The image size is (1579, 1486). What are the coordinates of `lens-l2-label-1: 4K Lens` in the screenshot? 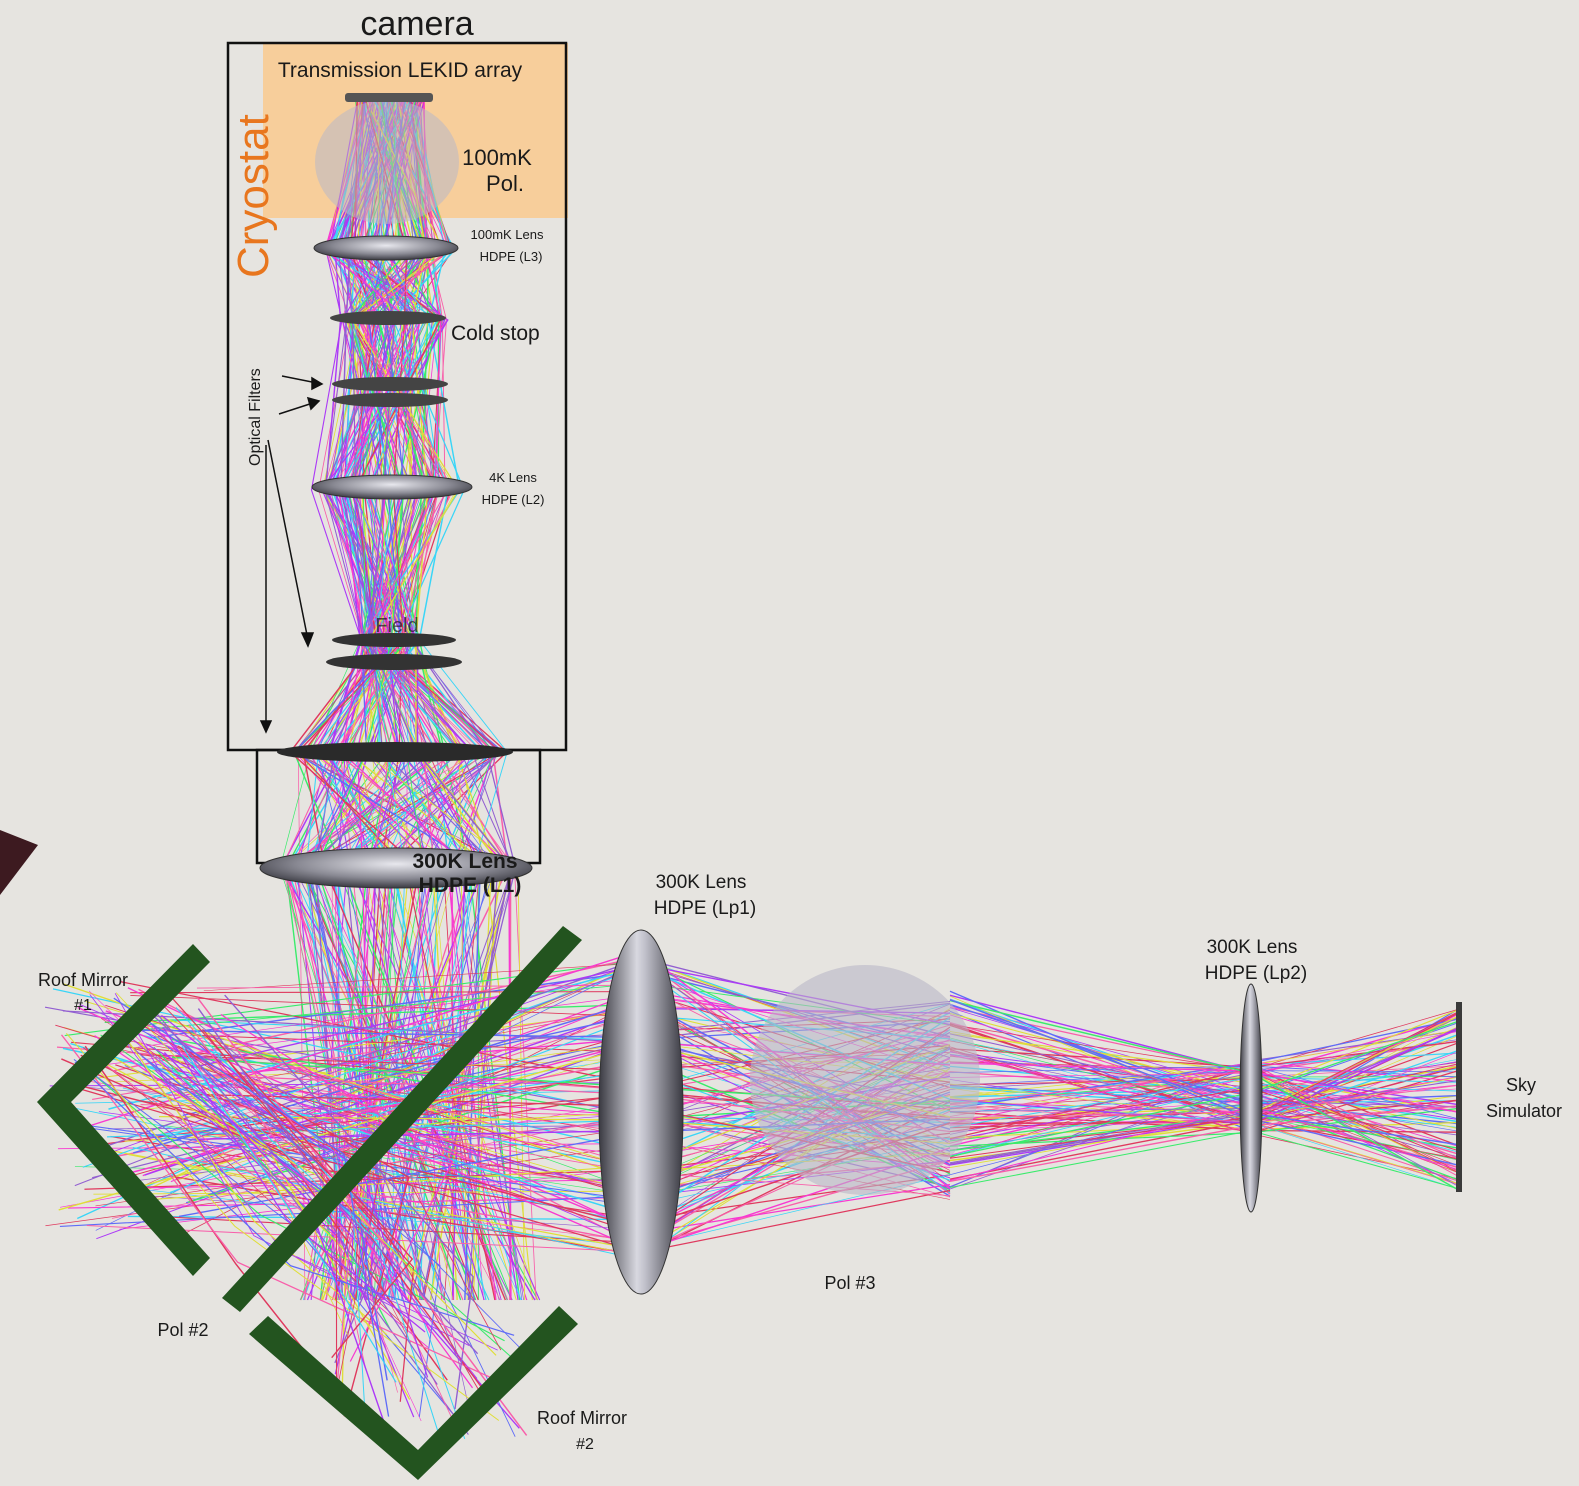 It's located at (513, 477).